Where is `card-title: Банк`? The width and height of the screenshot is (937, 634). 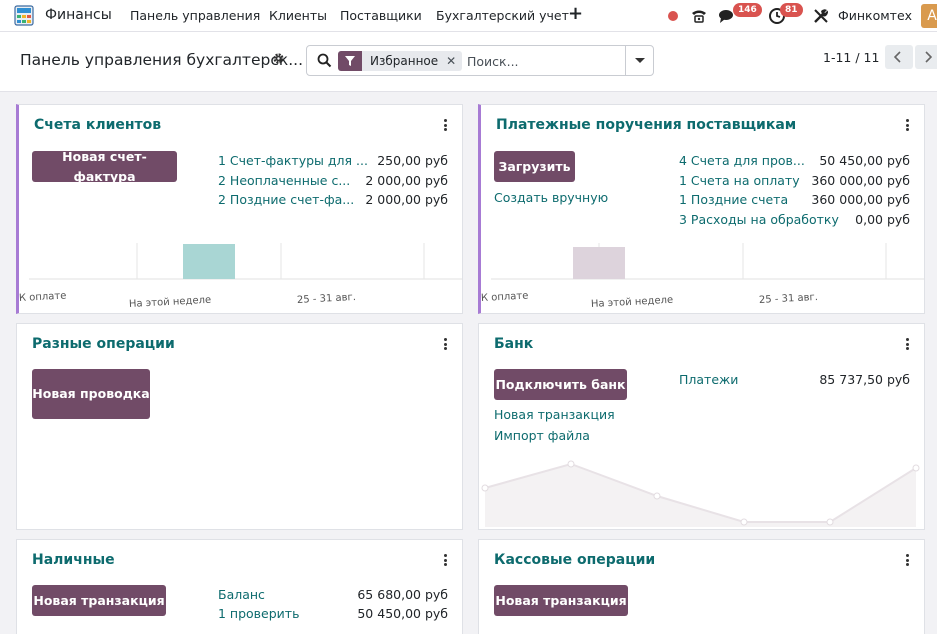
card-title: Банк is located at coordinates (514, 344).